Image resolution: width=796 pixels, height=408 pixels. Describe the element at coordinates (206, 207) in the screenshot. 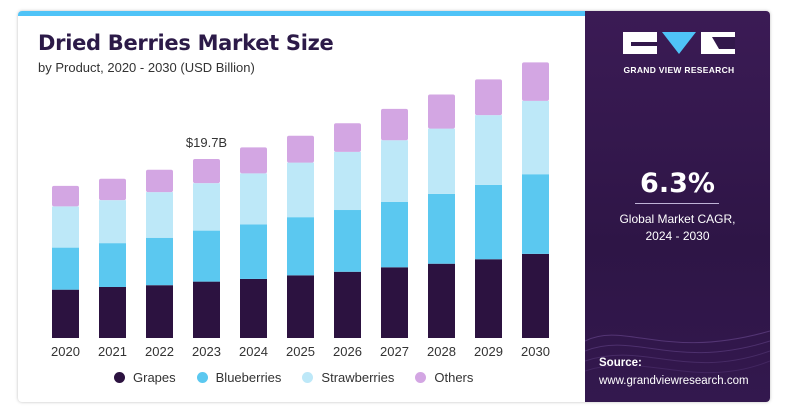

I see `bar-segment-strawberries-2023` at that location.